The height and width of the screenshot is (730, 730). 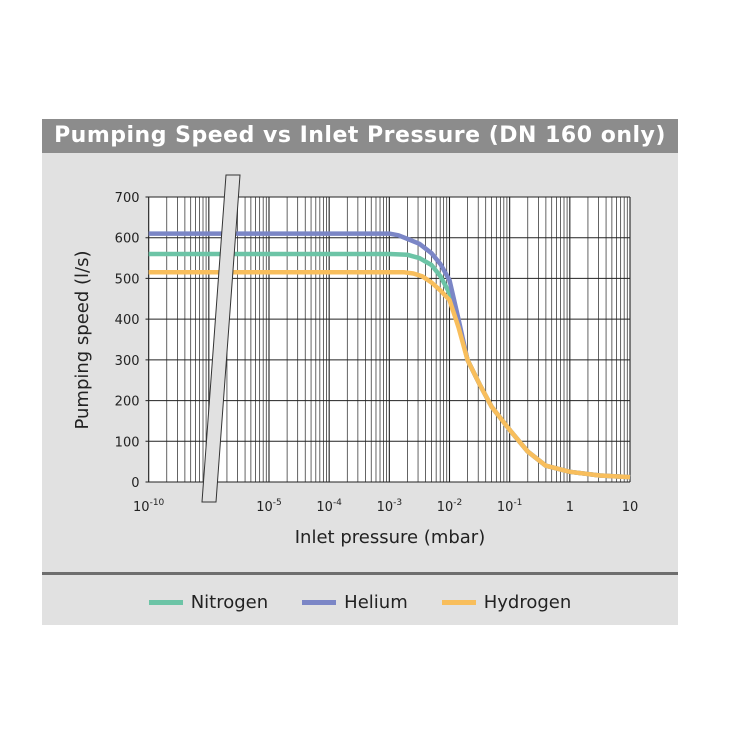 What do you see at coordinates (82, 339) in the screenshot?
I see `y-axis-label: Pumping speed (l/s)` at bounding box center [82, 339].